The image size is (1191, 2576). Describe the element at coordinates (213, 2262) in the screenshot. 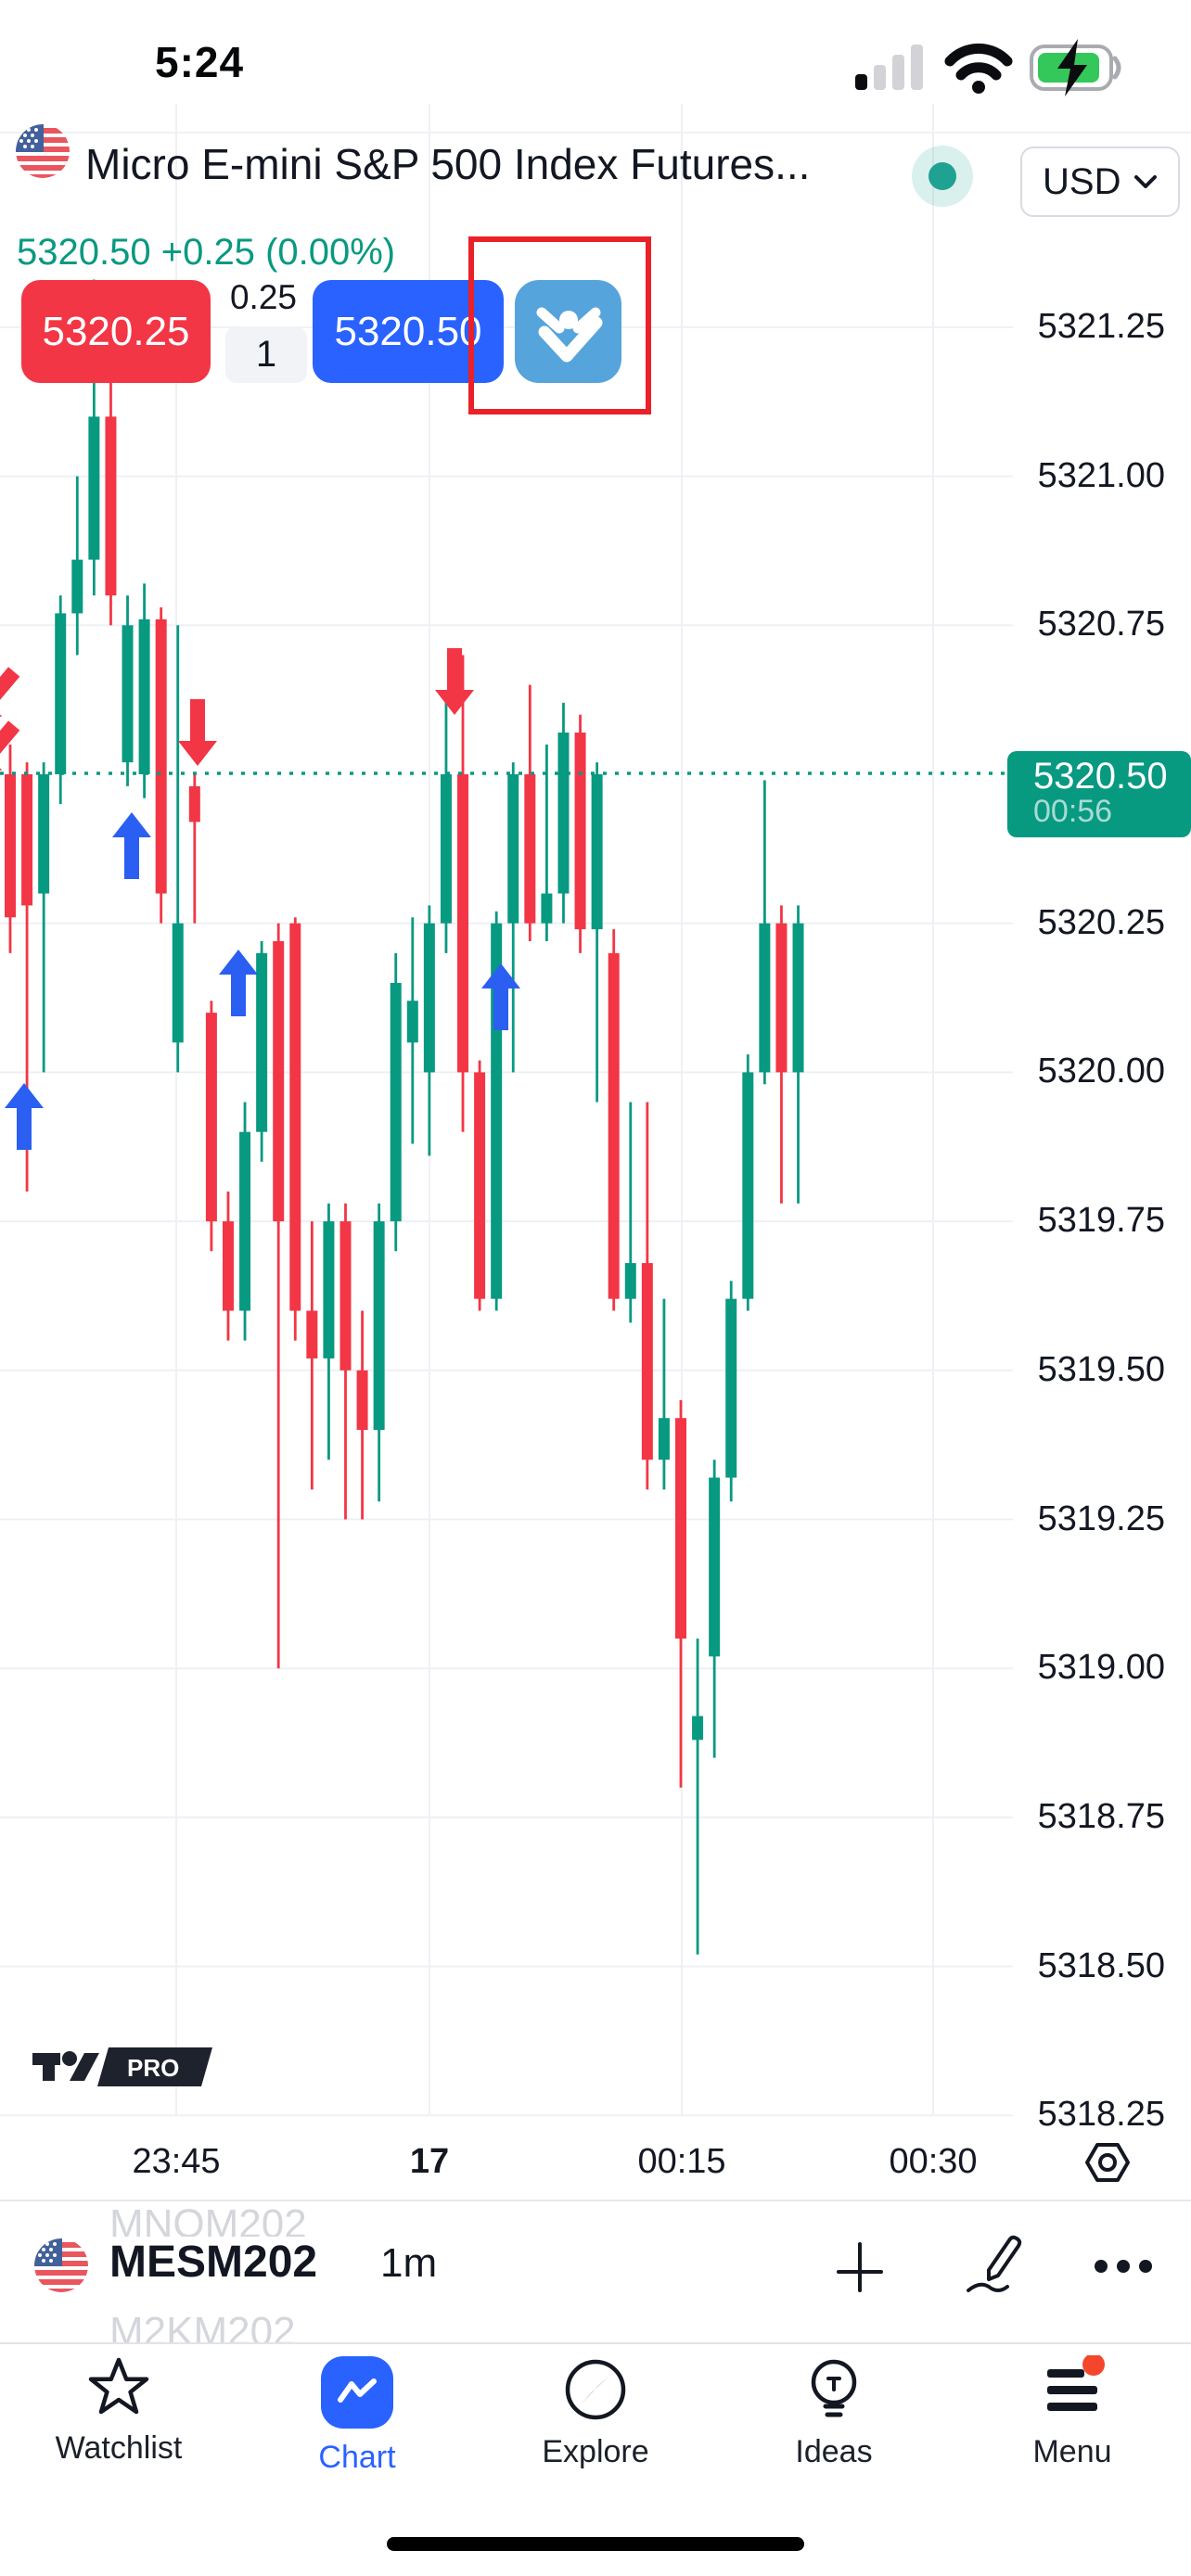

I see `symbol-selector: MESM202` at that location.